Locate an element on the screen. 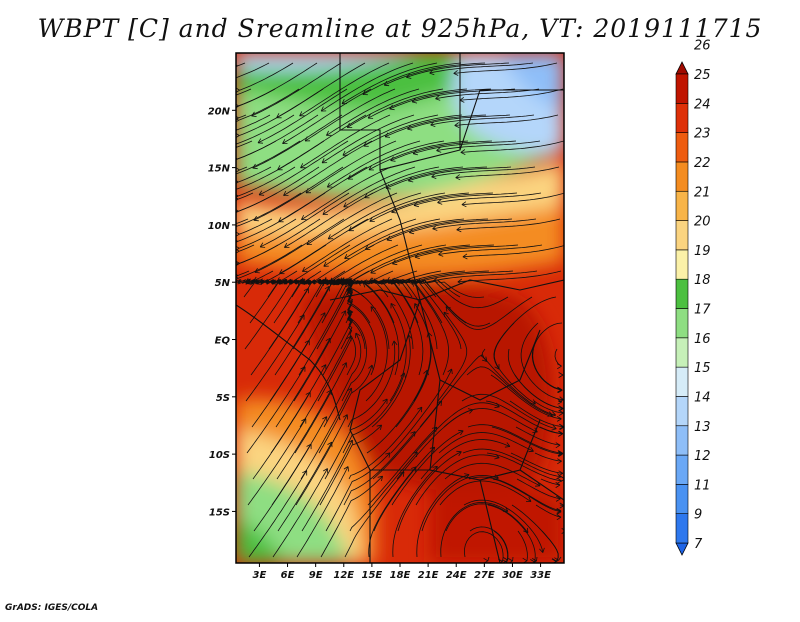 Image resolution: width=800 pixels, height=622 pixels. lon-tick-label: 15E is located at coordinates (372, 575).